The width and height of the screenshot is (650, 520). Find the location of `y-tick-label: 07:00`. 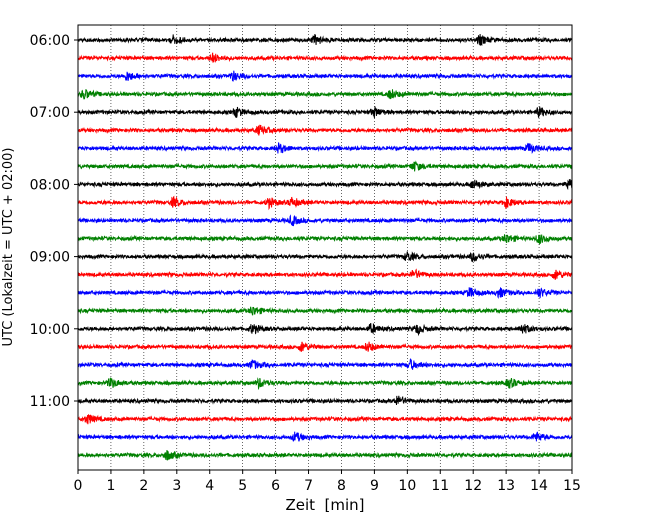

y-tick-label: 07:00 is located at coordinates (50, 113).